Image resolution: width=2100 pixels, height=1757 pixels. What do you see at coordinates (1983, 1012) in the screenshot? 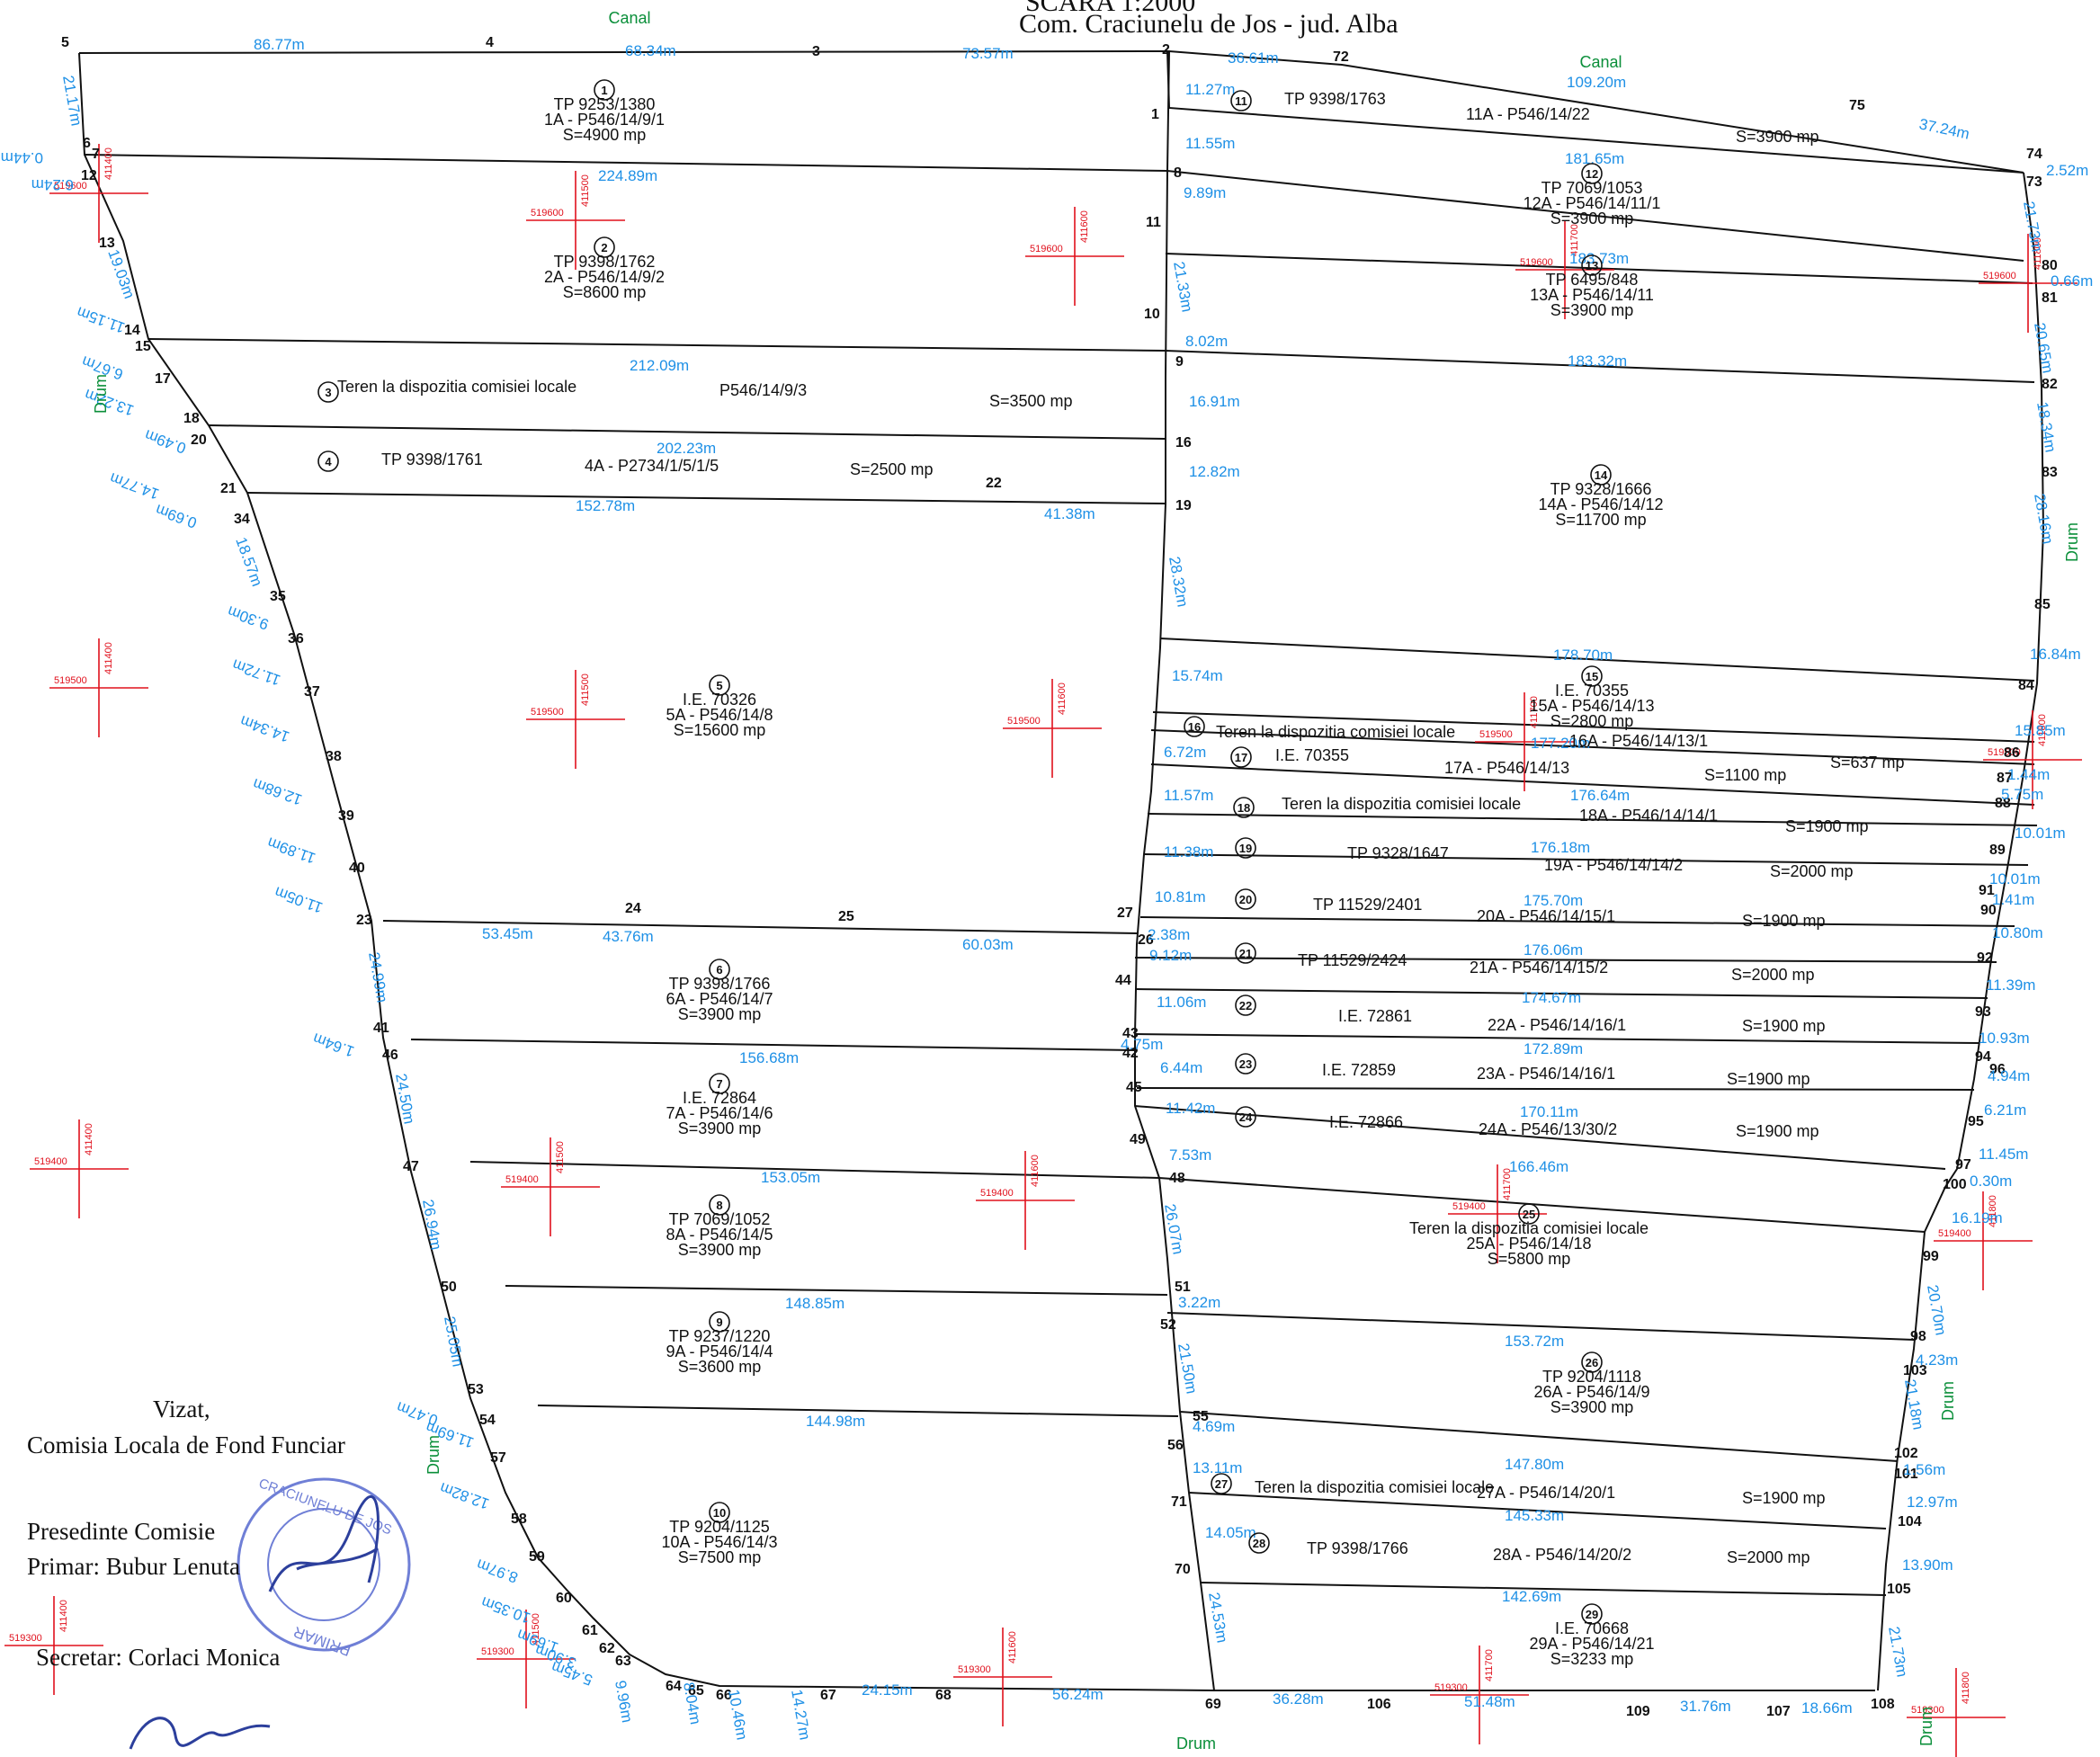
I see `point-93: 93` at bounding box center [1983, 1012].